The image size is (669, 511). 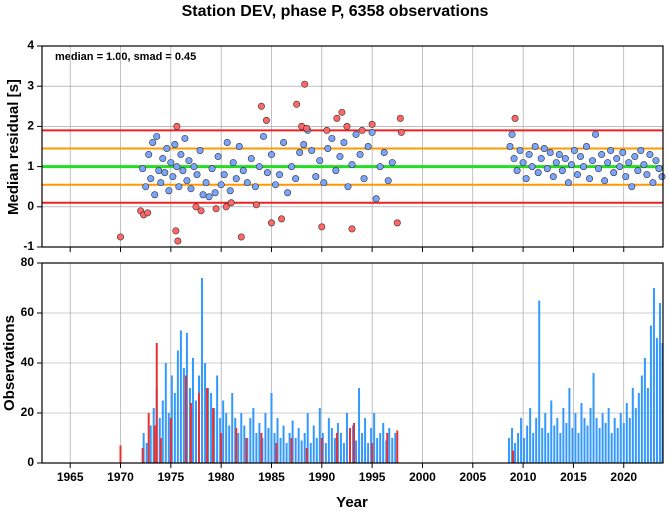 What do you see at coordinates (28, 262) in the screenshot?
I see `y-tick-label: 80` at bounding box center [28, 262].